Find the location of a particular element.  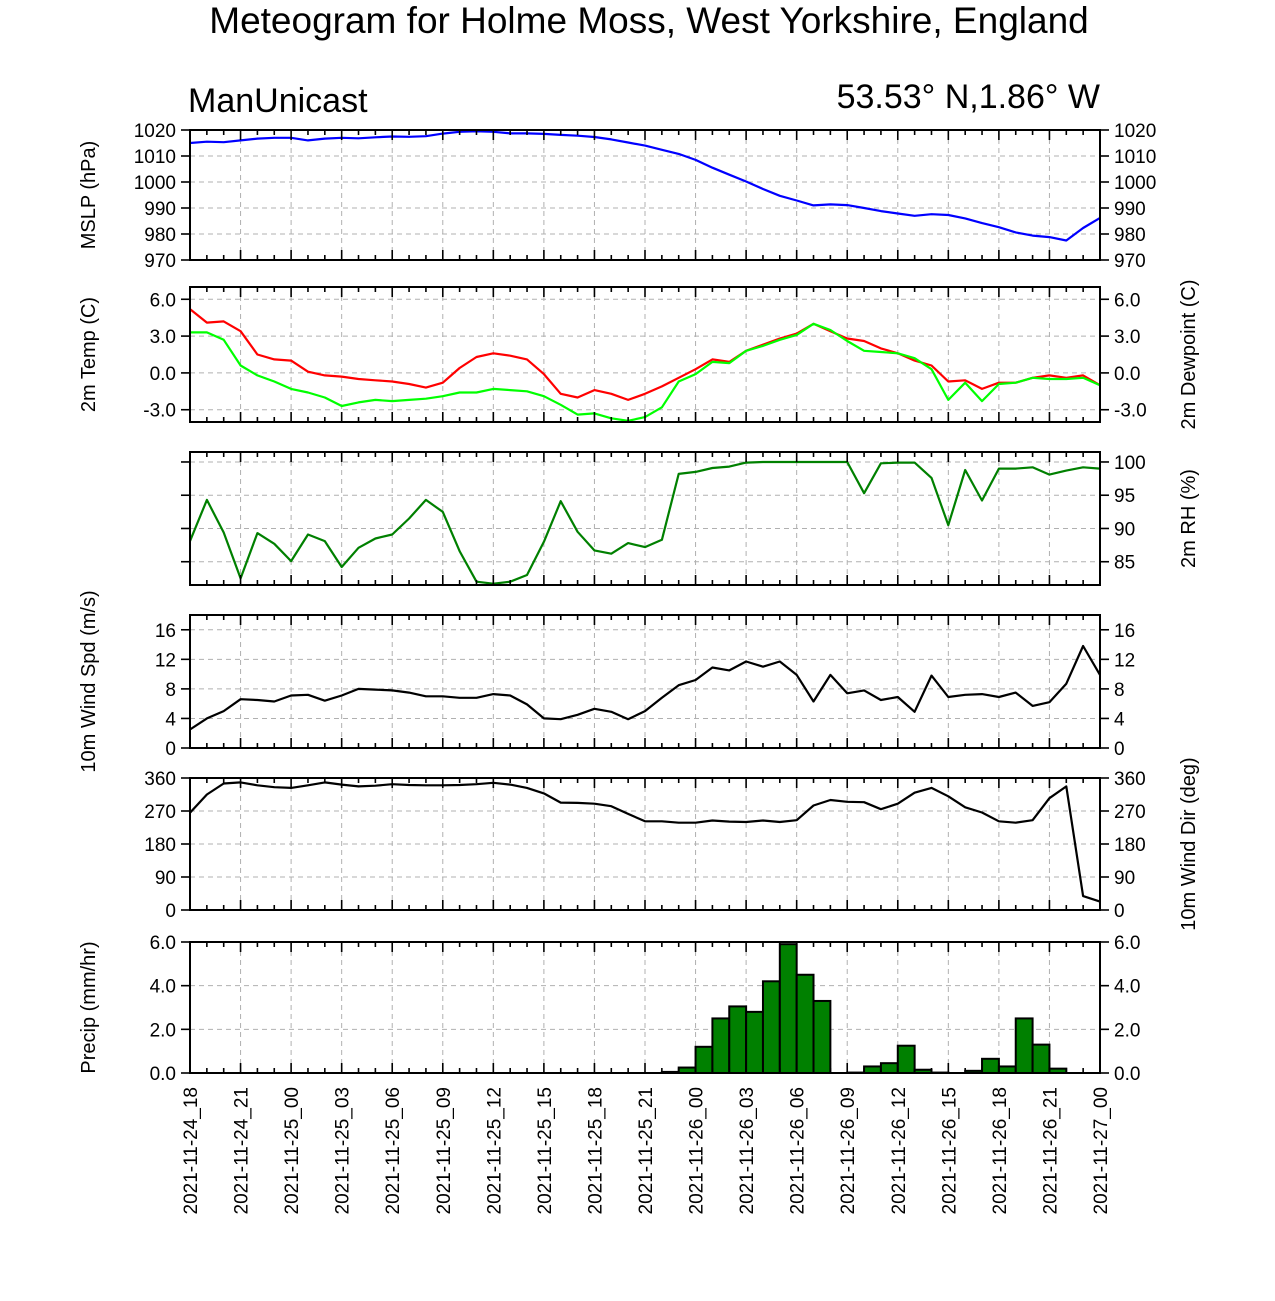

y-tick-label-left: 1010 is located at coordinates (155, 157).